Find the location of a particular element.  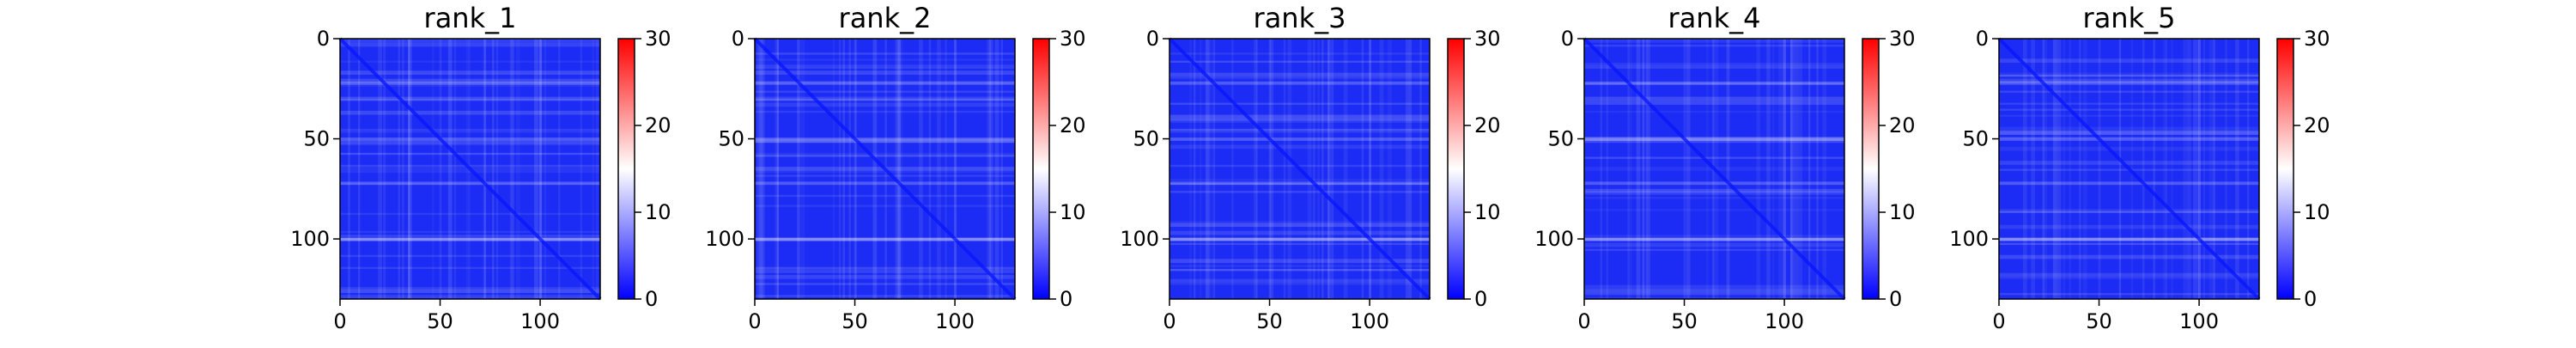

colorbar-tick-label: 0 is located at coordinates (1066, 299).